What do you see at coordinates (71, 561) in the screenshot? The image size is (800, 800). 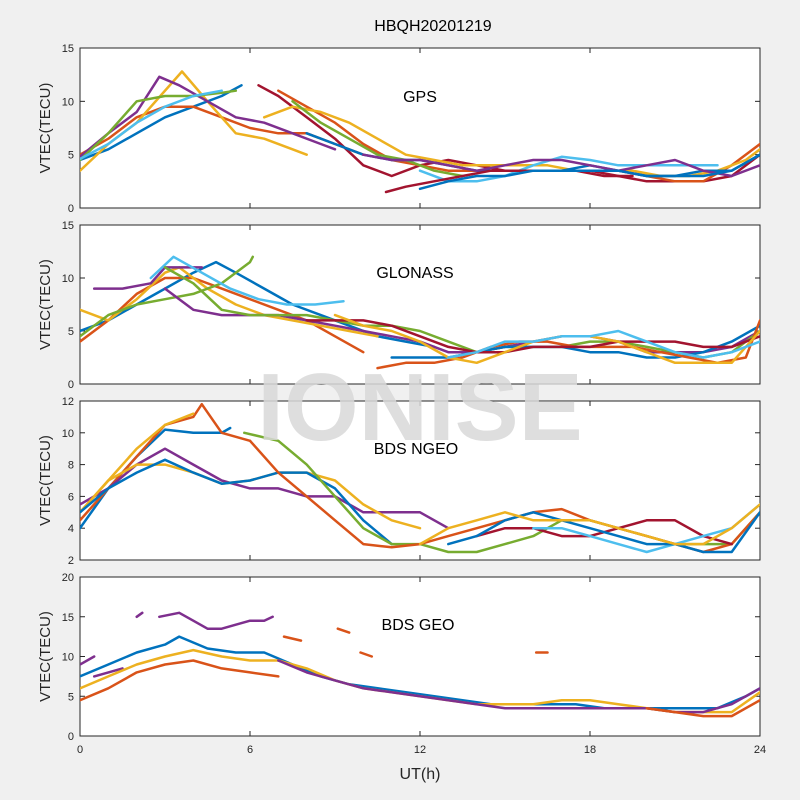 I see `y-tick-label: 2` at bounding box center [71, 561].